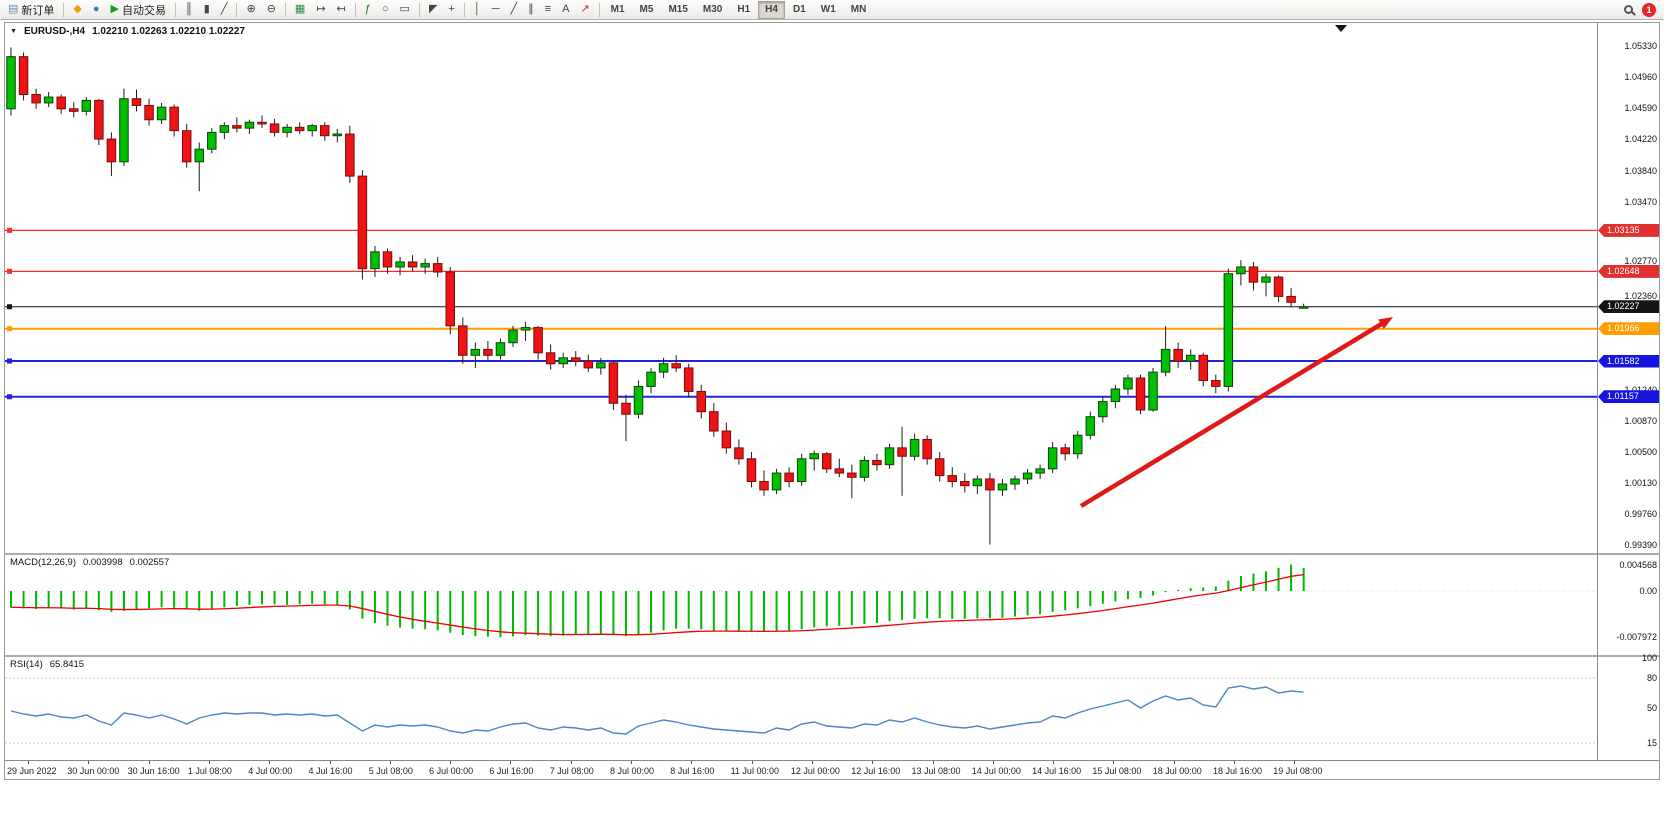 Image resolution: width=1664 pixels, height=830 pixels. I want to click on candlestick-chart-button: ▮, so click(207, 9).